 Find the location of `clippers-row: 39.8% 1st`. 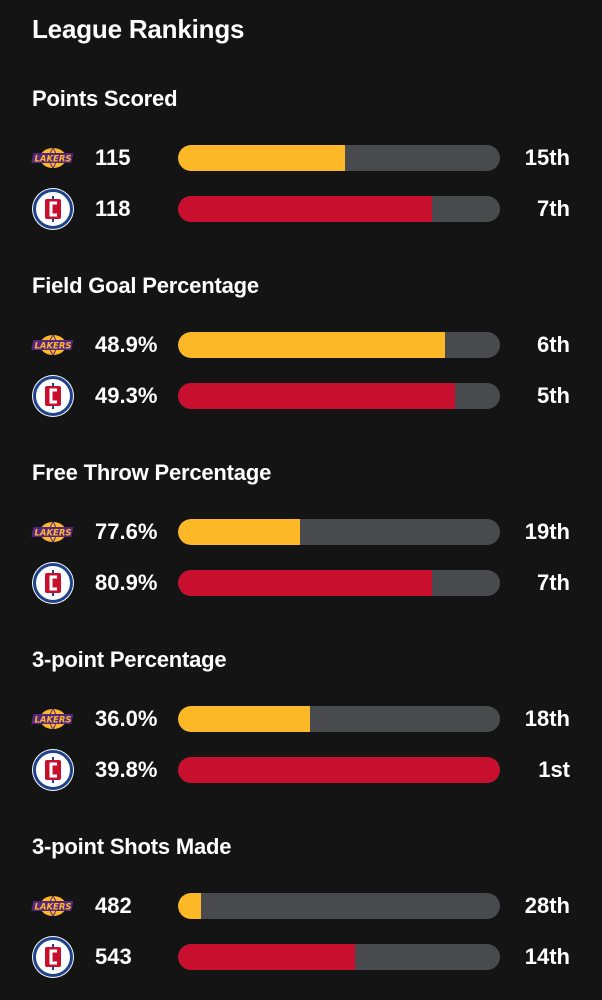

clippers-row: 39.8% 1st is located at coordinates (301, 770).